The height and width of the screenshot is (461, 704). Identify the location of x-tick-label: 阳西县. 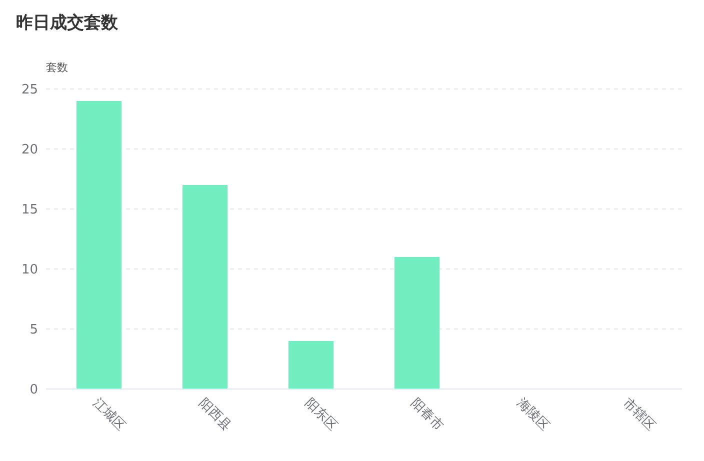
(215, 415).